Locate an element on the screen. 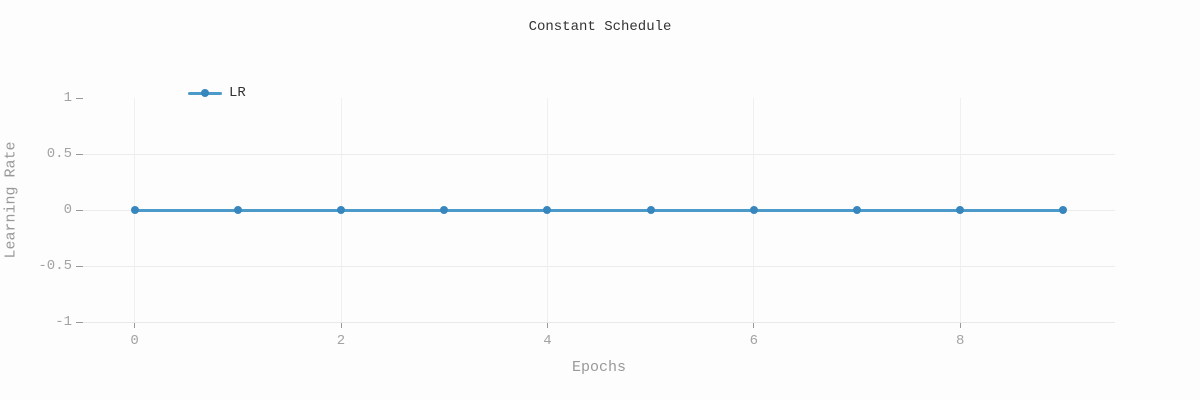  series-line-lr is located at coordinates (599, 210).